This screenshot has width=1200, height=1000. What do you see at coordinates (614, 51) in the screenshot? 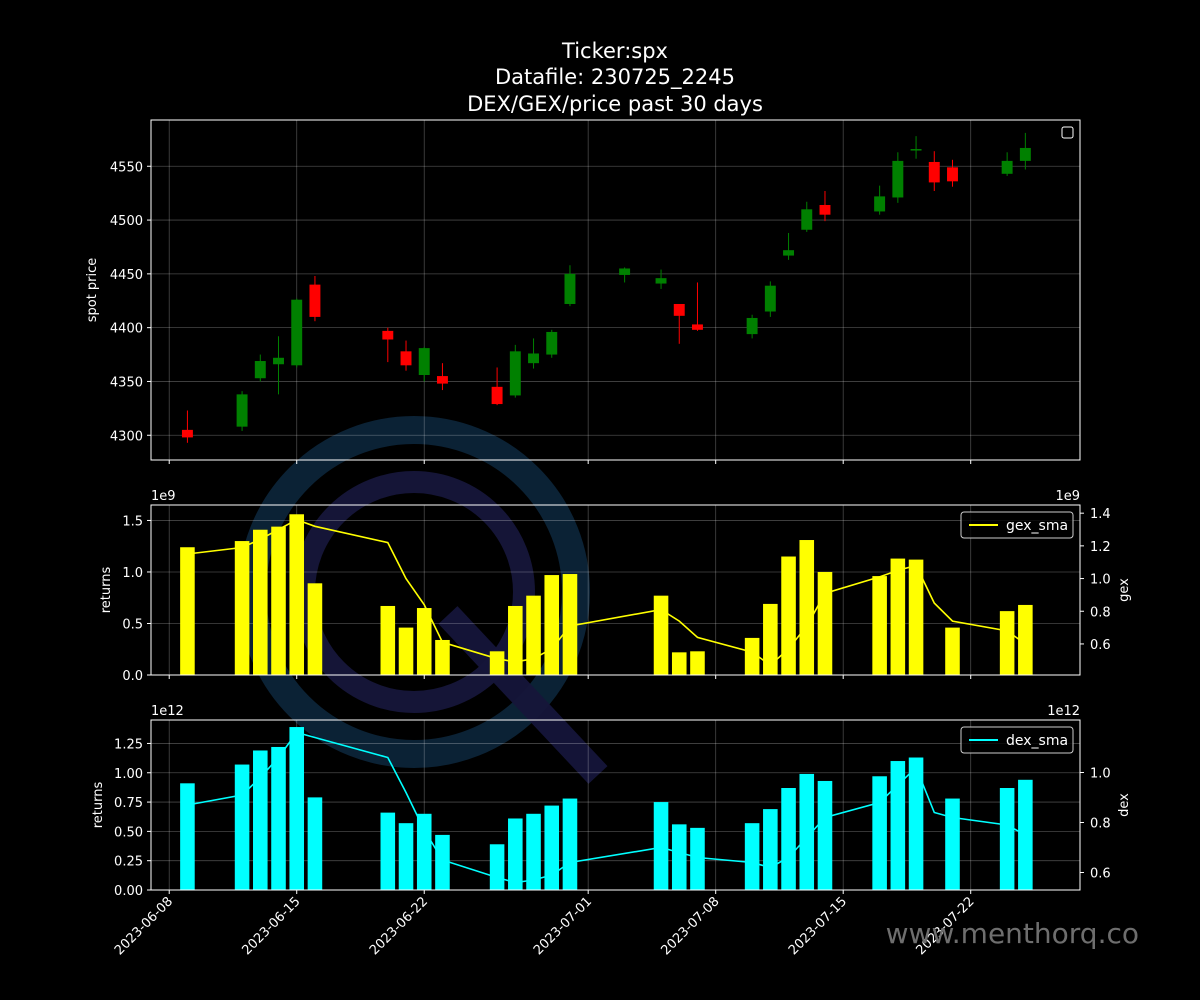
I see `title-line-1: Ticker:spx` at bounding box center [614, 51].